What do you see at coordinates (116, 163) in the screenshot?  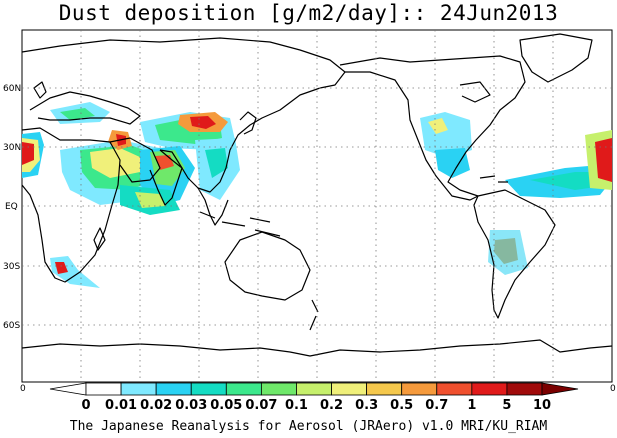 I see `dust-patch-north-africa-high` at bounding box center [116, 163].